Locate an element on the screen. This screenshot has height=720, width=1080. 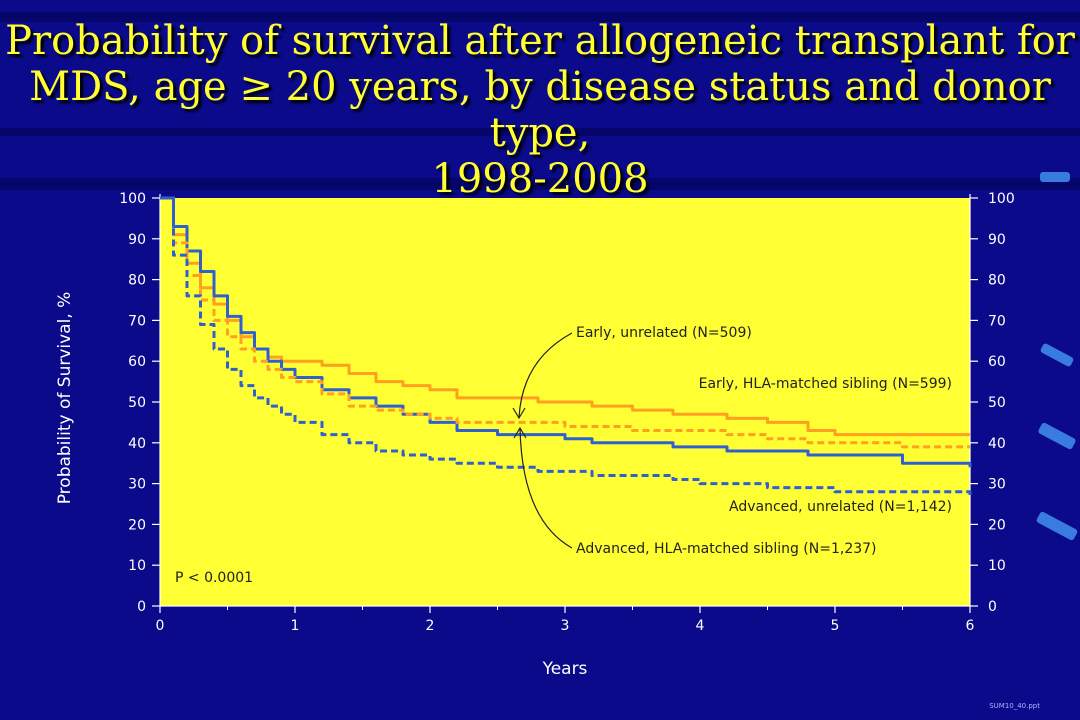
y-tick-label-right: 40 is located at coordinates (997, 444).